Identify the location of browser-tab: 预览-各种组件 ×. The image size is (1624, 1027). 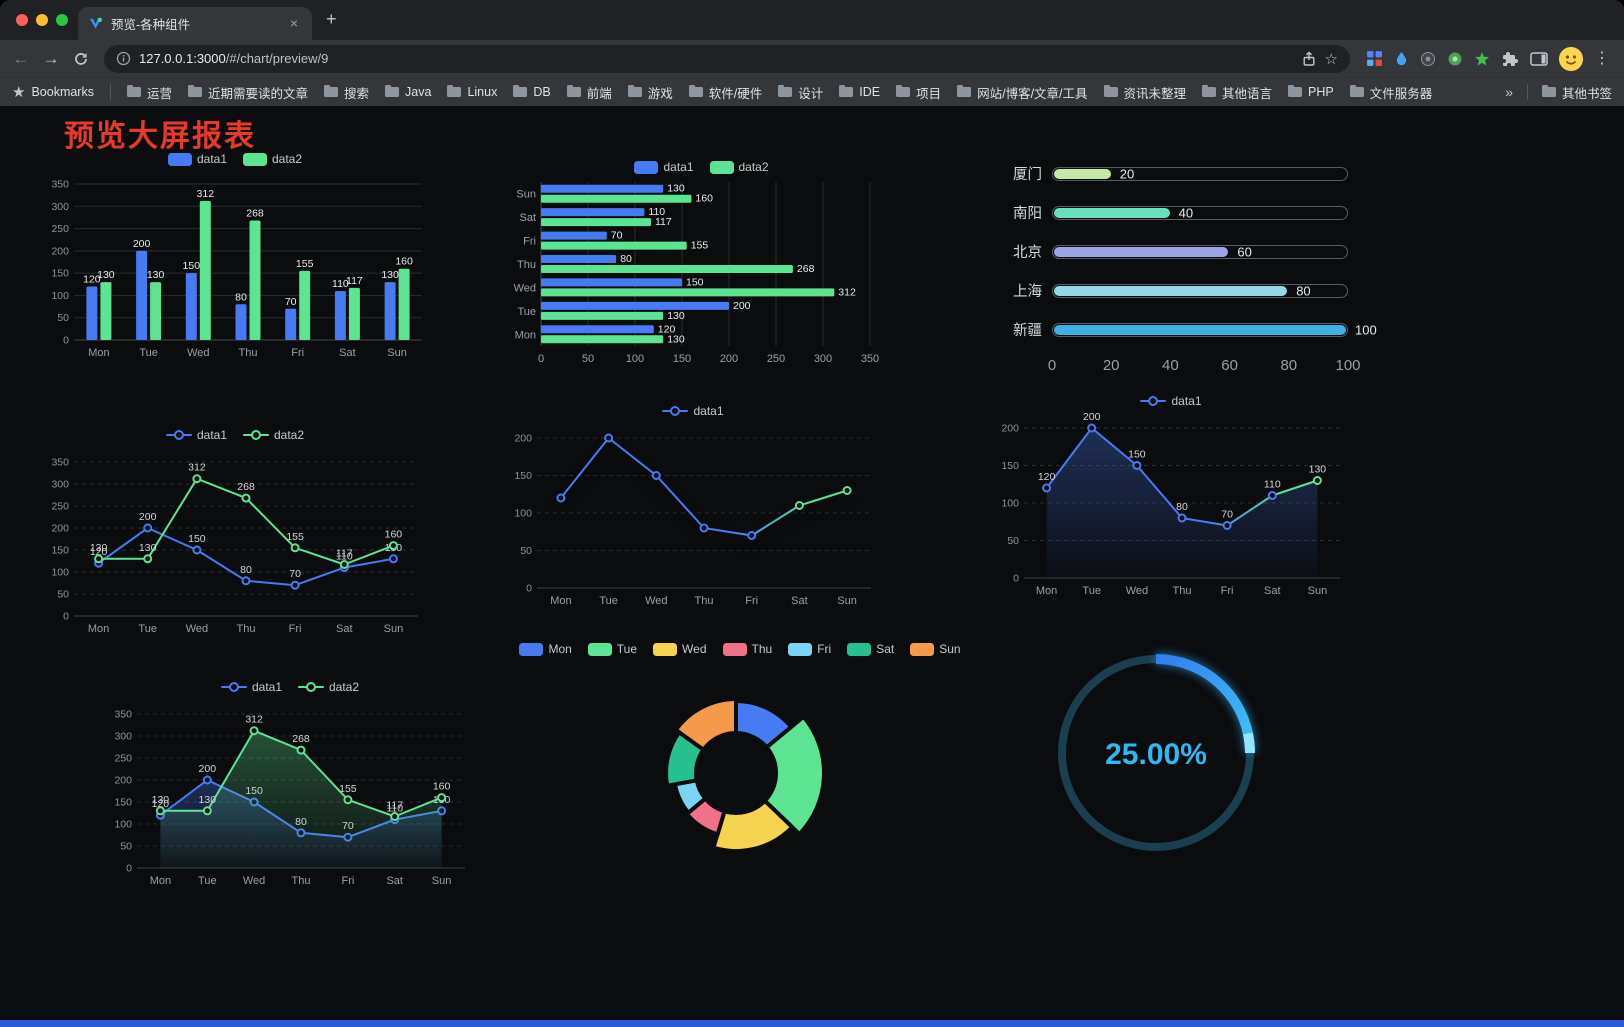
(195, 23).